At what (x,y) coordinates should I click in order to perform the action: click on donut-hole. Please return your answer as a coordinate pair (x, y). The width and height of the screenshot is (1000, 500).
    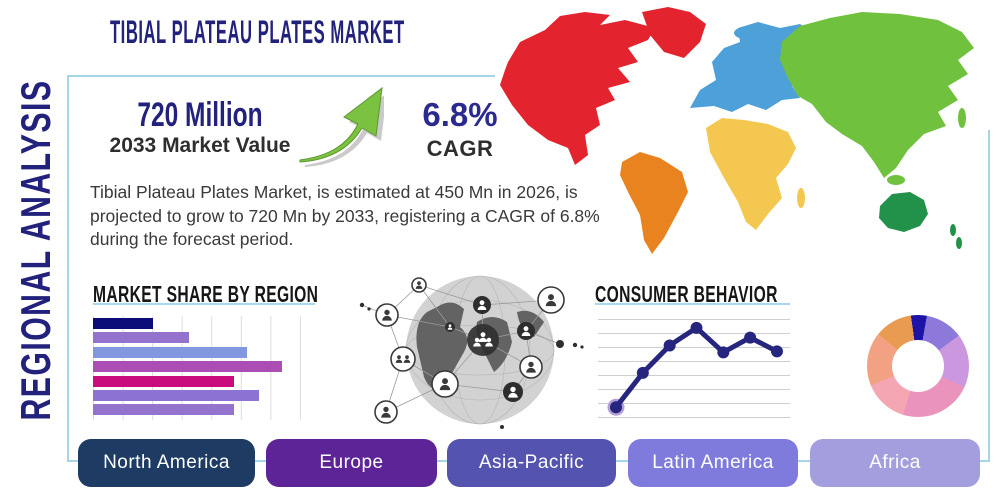
    Looking at the image, I should click on (918, 366).